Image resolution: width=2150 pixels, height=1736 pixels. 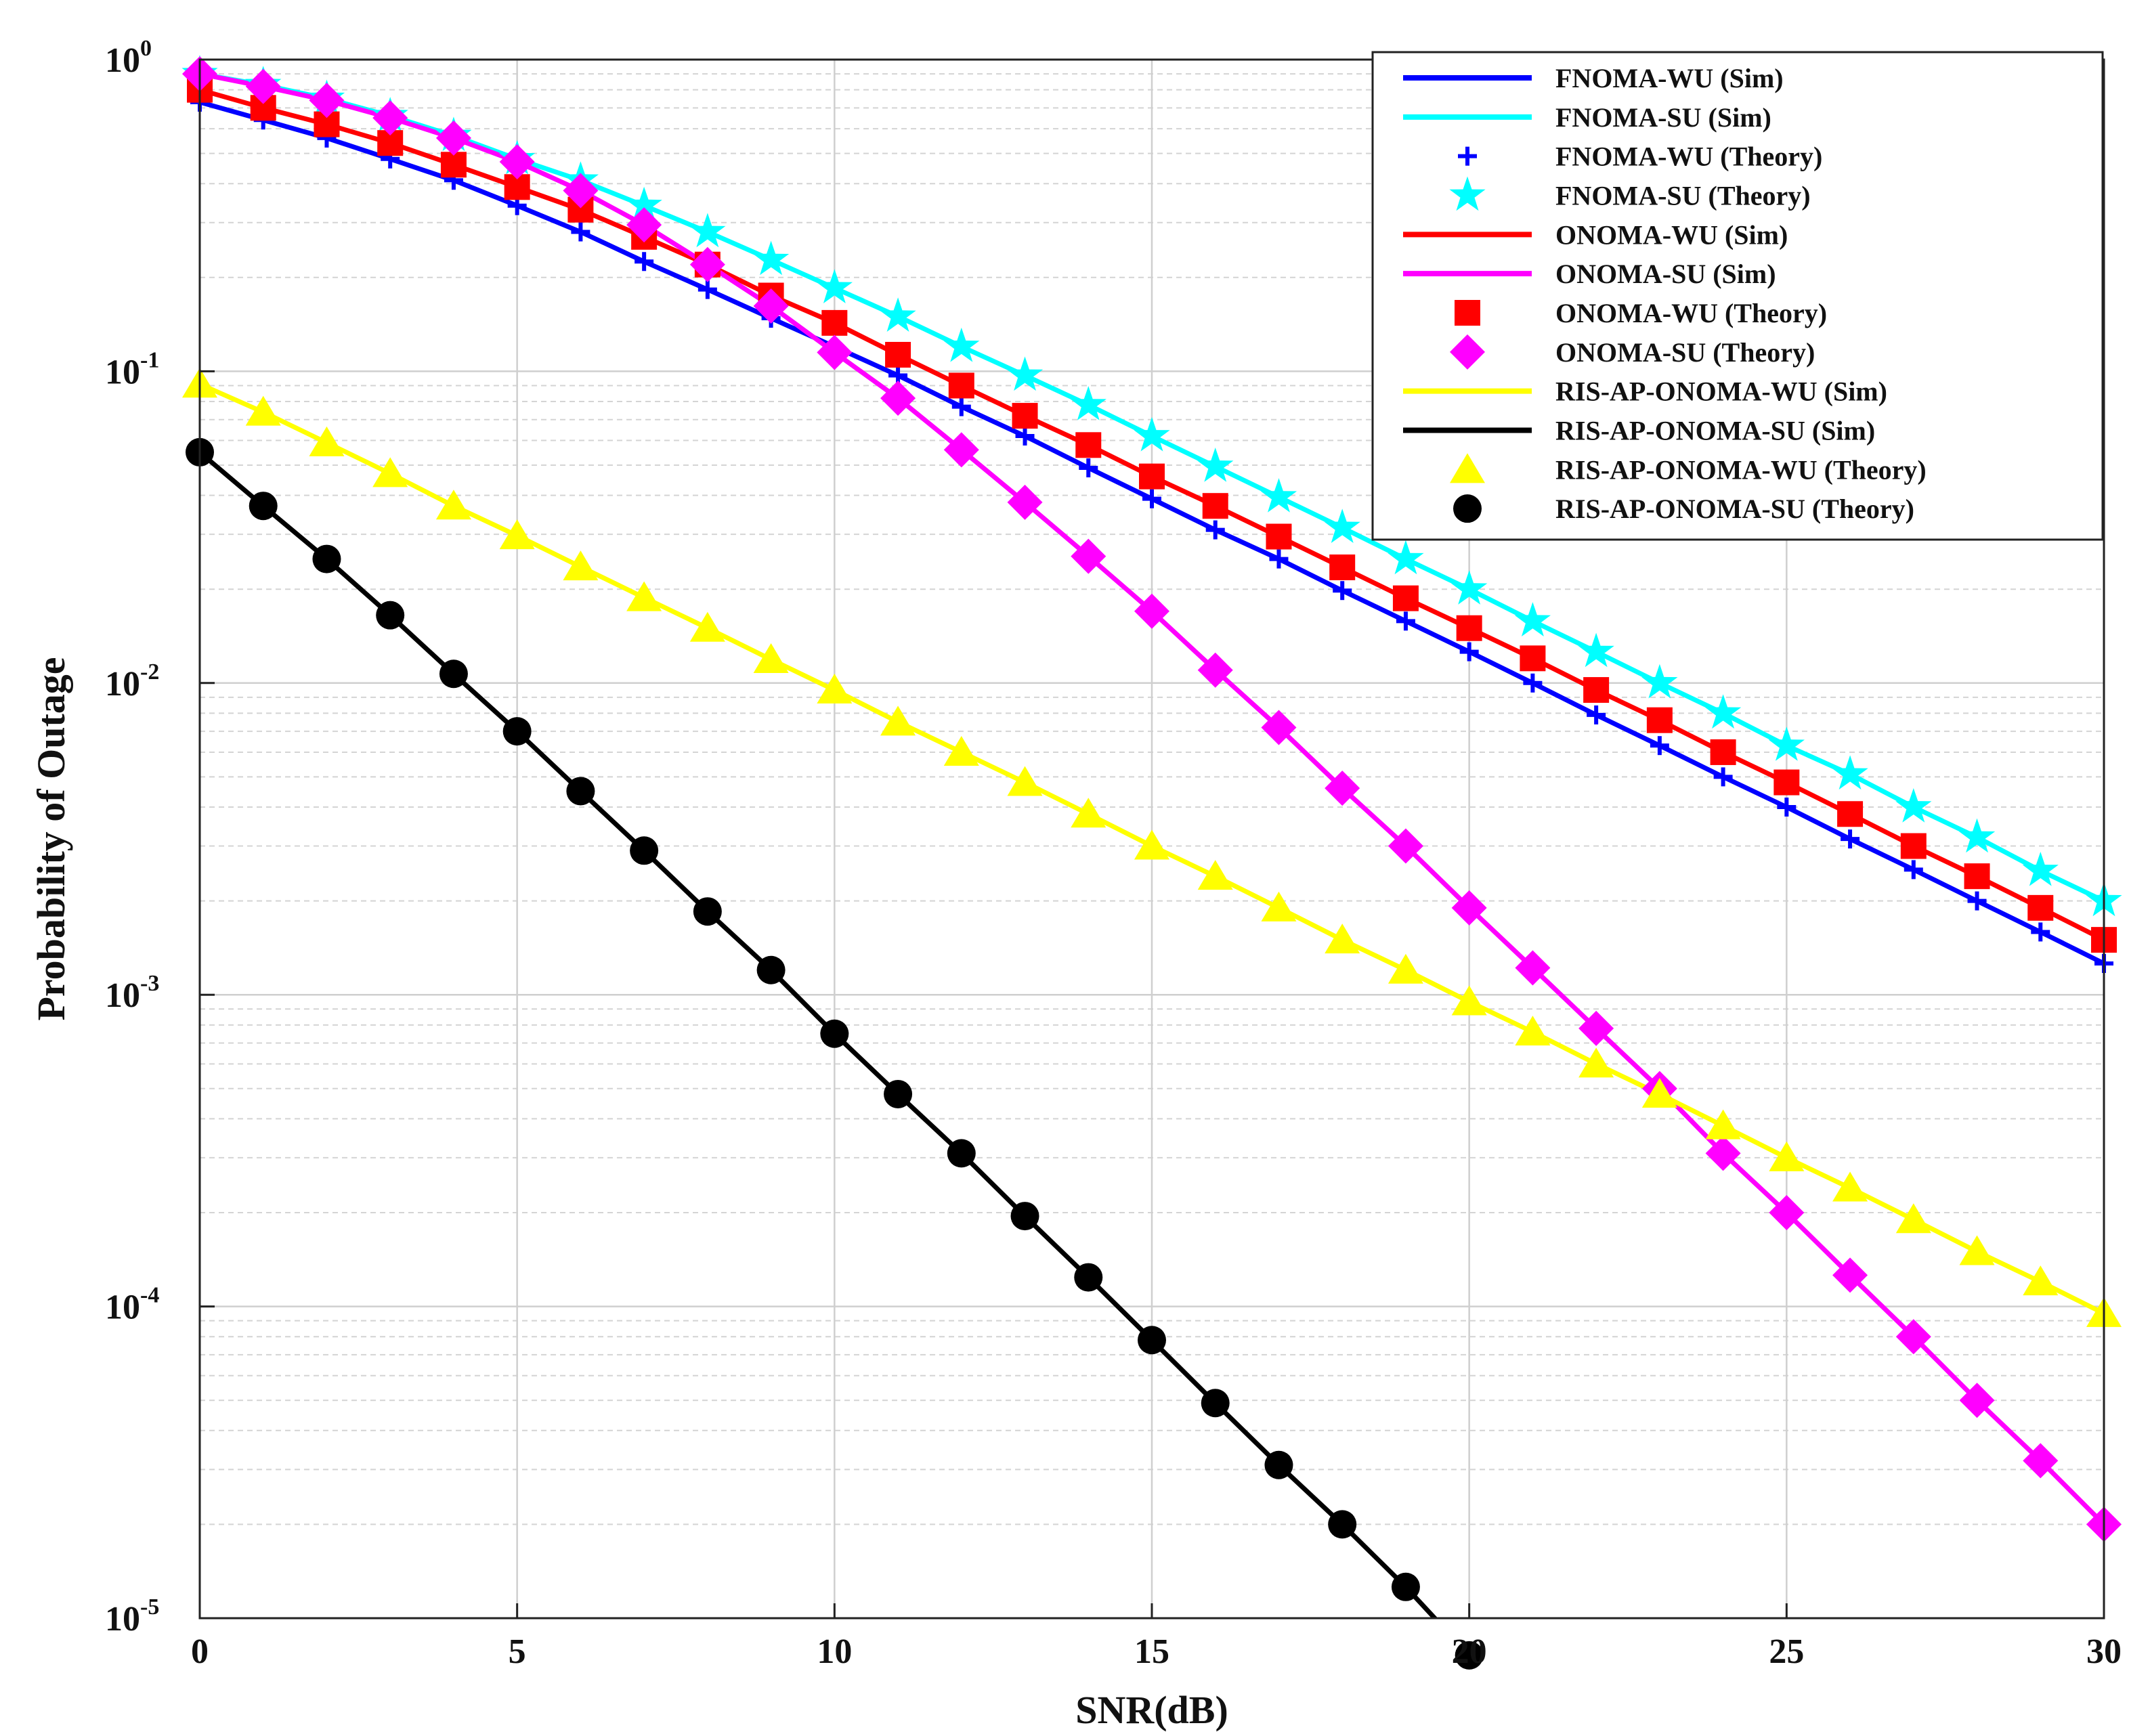 I want to click on y-tick-label: 10⁻², so click(x=132, y=681).